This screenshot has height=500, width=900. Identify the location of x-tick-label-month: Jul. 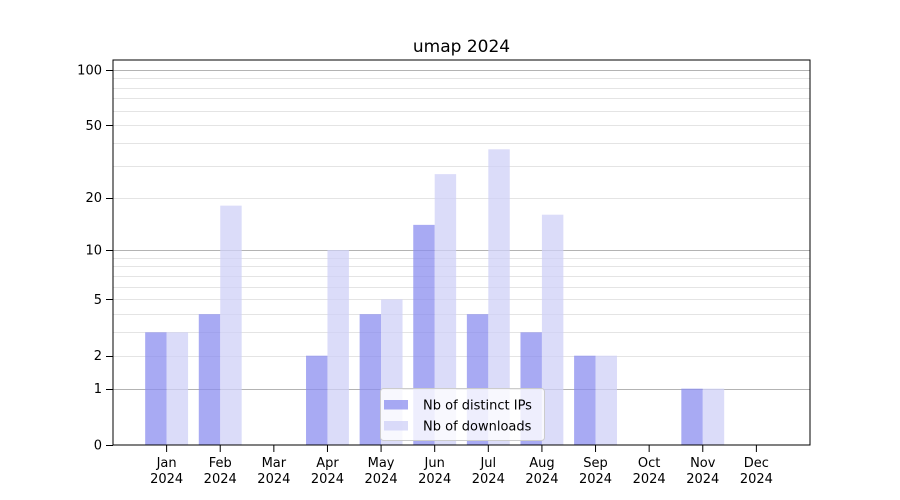
(487, 463).